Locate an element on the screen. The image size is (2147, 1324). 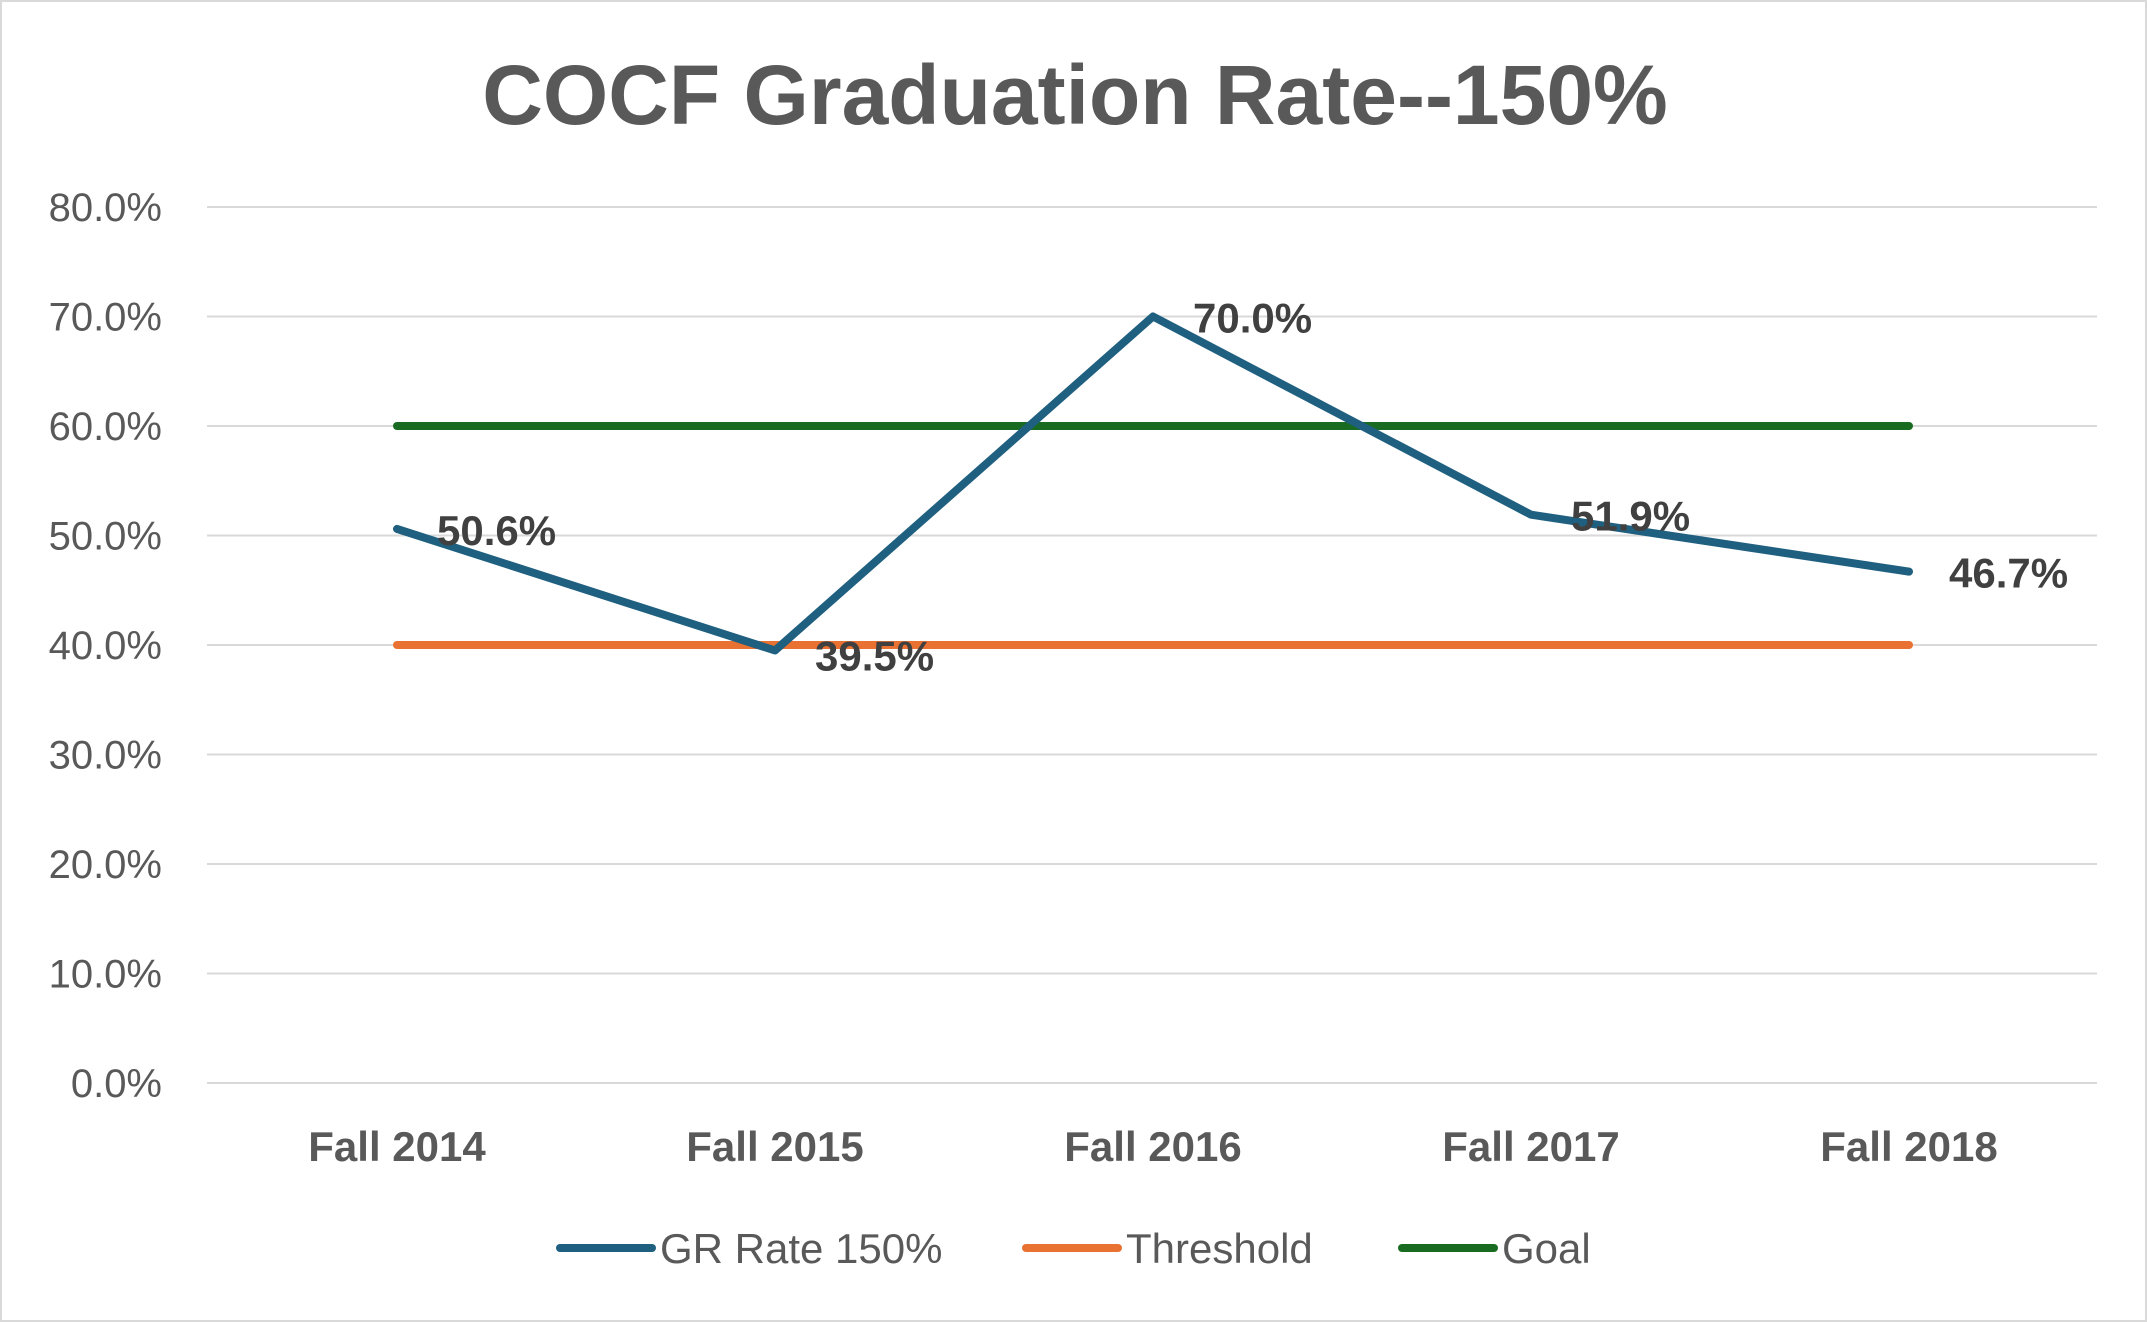
data-label: 70.0% is located at coordinates (1252, 318).